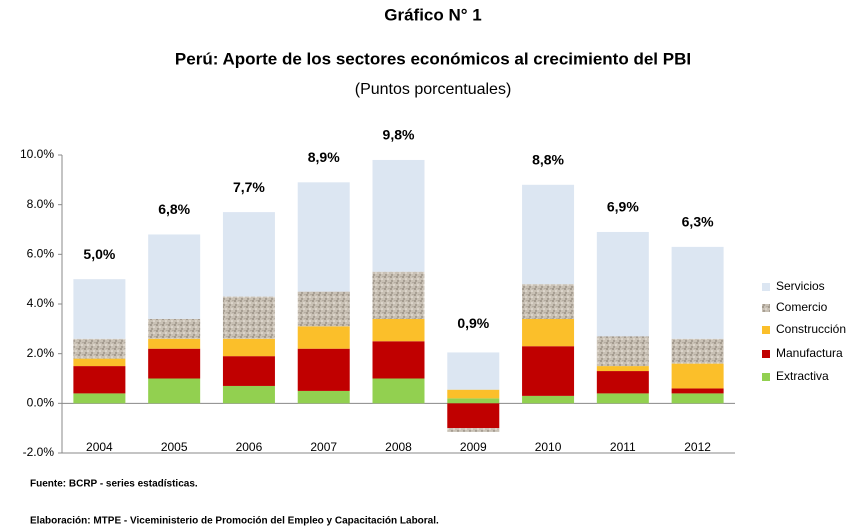 The height and width of the screenshot is (531, 865). What do you see at coordinates (41, 254) in the screenshot?
I see `y-tick-label: 6.0%` at bounding box center [41, 254].